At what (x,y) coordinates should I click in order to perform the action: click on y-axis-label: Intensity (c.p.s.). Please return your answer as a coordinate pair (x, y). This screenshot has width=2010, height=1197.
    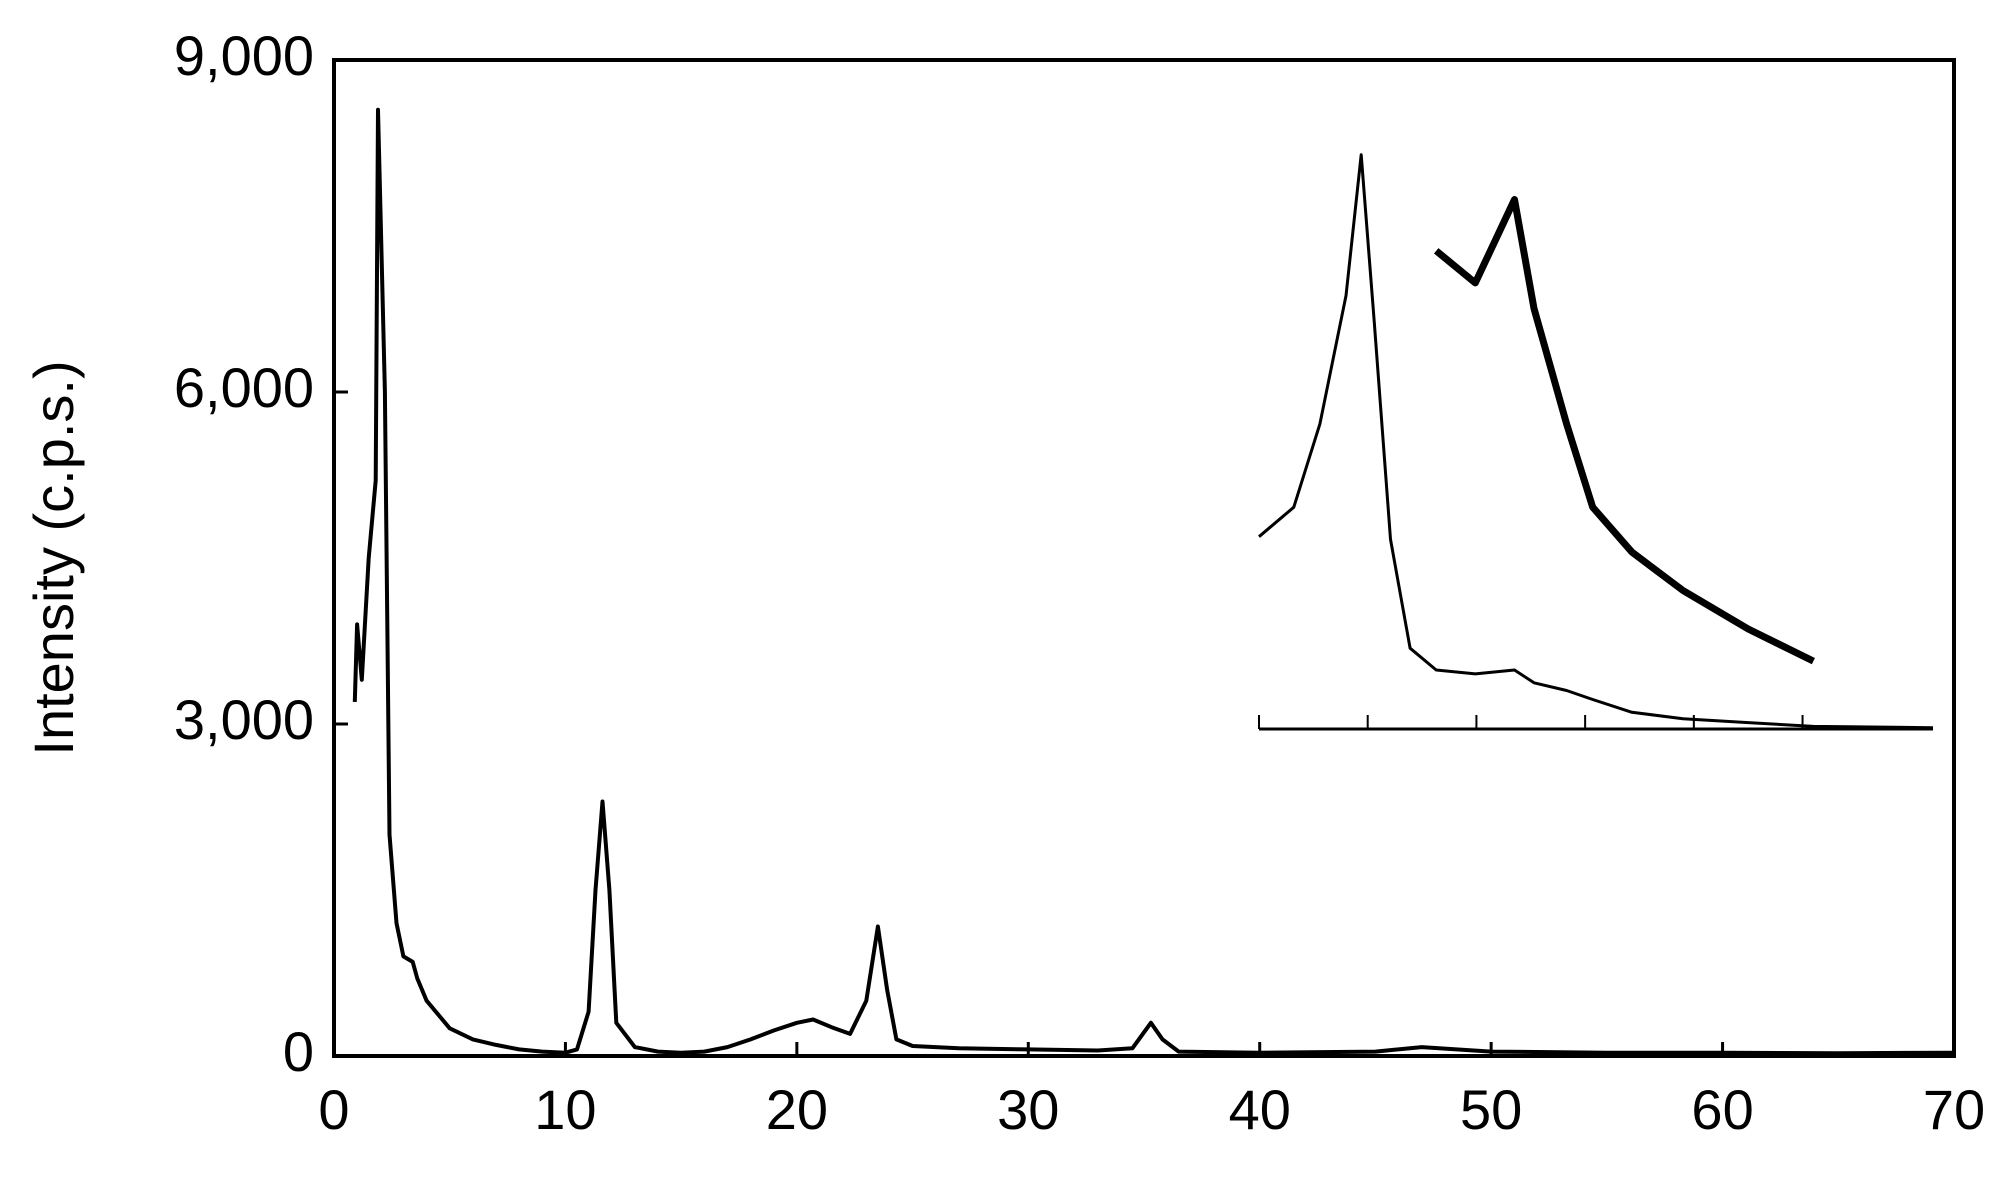
    Looking at the image, I should click on (53, 557).